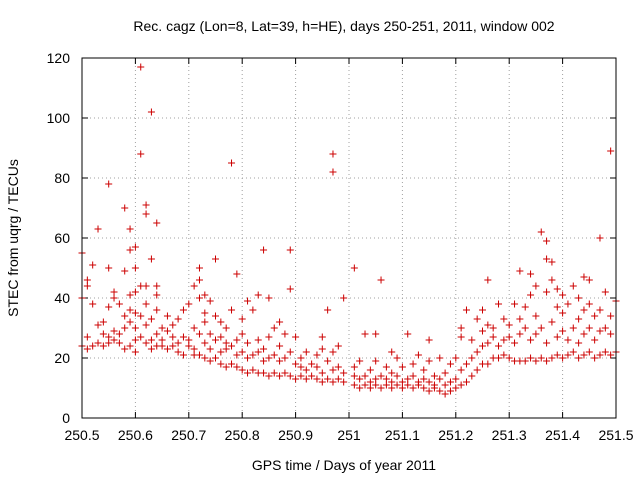 The image size is (640, 480). What do you see at coordinates (344, 465) in the screenshot?
I see `x-axis-label: GPS time / Days of year 2011` at bounding box center [344, 465].